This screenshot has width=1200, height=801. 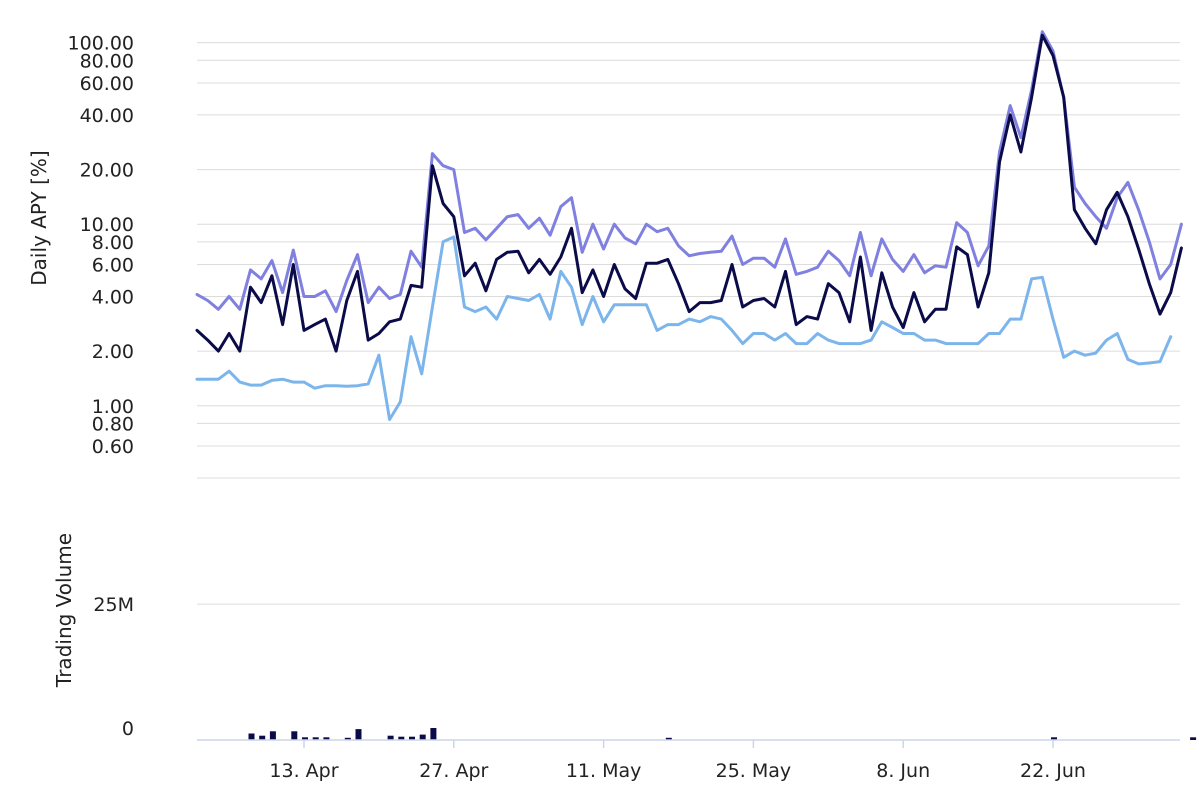 I want to click on apy-tick-label: 100.00, so click(x=101, y=44).